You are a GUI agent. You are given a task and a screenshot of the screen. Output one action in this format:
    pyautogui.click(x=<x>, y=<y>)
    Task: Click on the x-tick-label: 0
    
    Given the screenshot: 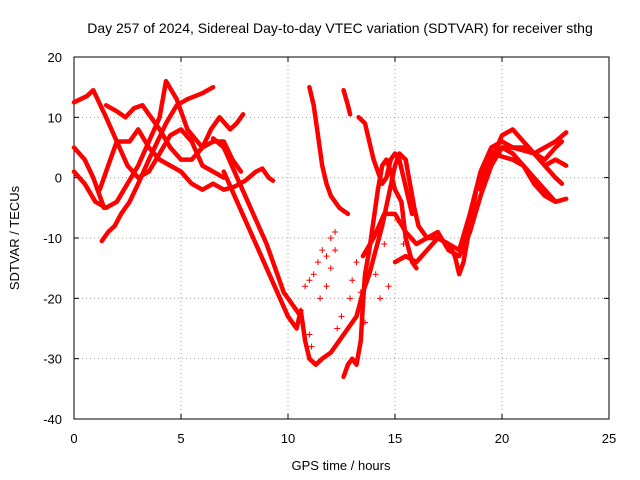 What is the action you would take?
    pyautogui.click(x=73, y=438)
    